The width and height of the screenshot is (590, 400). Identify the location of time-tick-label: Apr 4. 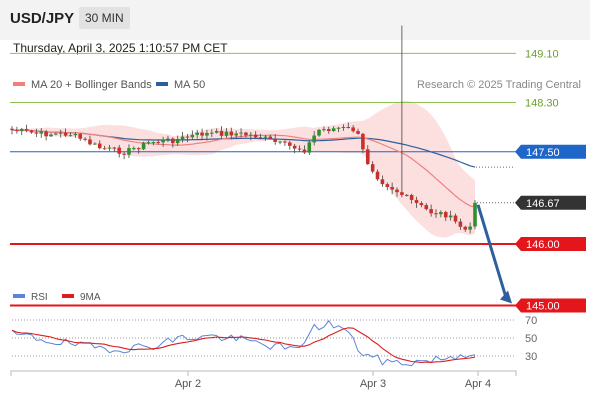
(478, 384).